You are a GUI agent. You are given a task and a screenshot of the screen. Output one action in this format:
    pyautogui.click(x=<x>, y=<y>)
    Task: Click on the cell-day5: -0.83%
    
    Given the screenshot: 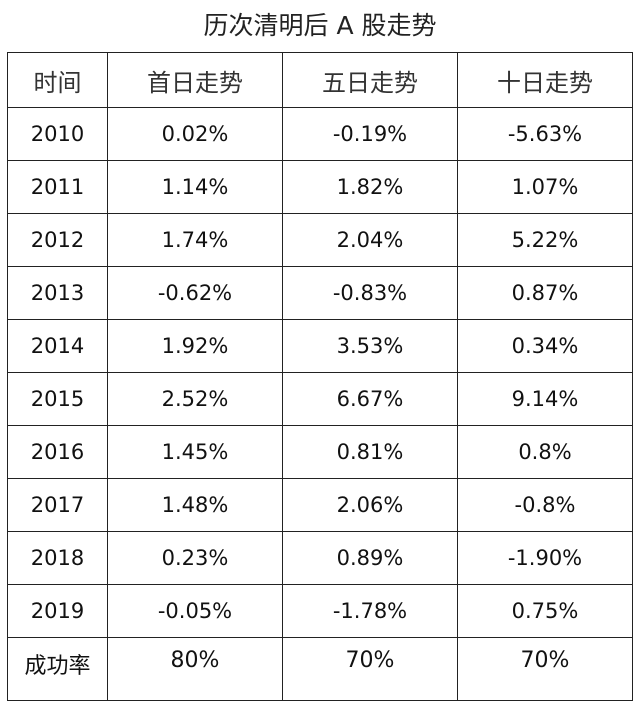 What is the action you would take?
    pyautogui.click(x=370, y=293)
    